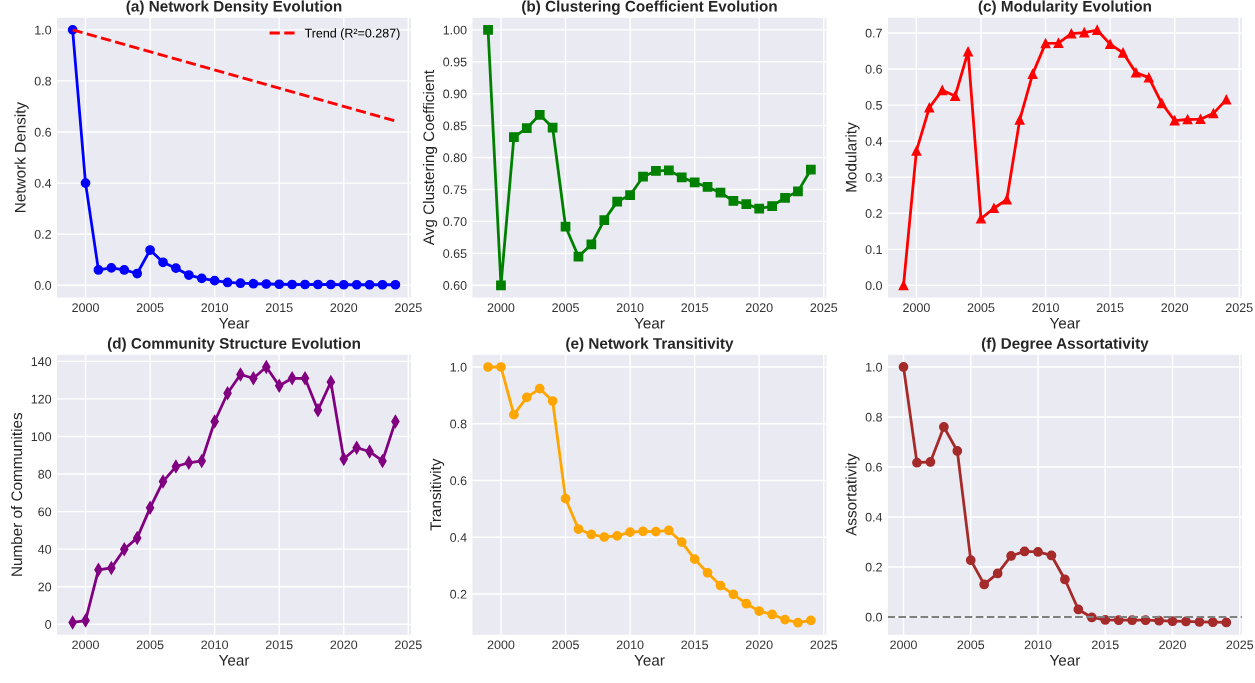 Image resolution: width=1255 pixels, height=683 pixels. I want to click on y-tick-label: 0.95, so click(455, 62).